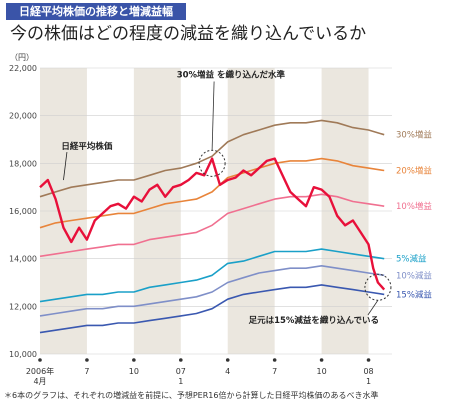 The image size is (450, 407). I want to click on series-label: 10%増益, so click(414, 206).